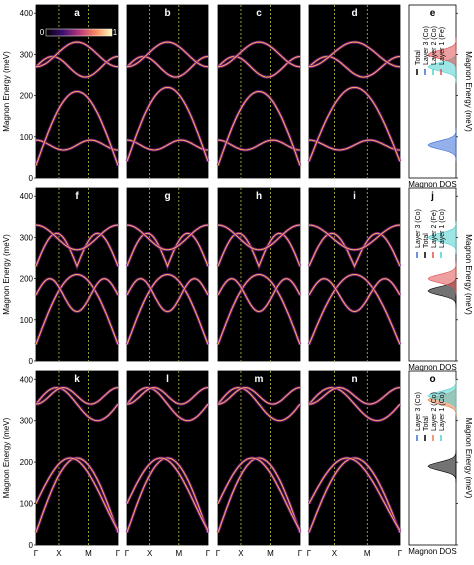 The width and height of the screenshot is (474, 565). What do you see at coordinates (259, 13) in the screenshot?
I see `panel-label: c` at bounding box center [259, 13].